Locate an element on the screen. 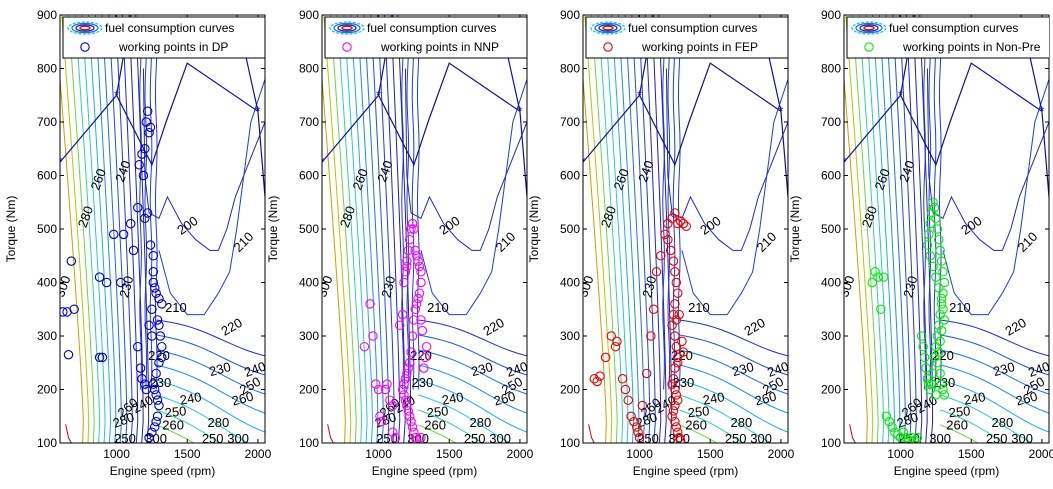 Image resolution: width=1053 pixels, height=489 pixels. contour-label: 220 is located at coordinates (159, 355).